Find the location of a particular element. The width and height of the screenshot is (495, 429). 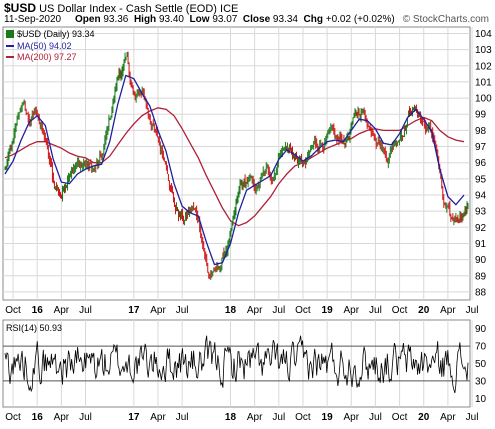

price-y-tick: 93 is located at coordinates (481, 212).